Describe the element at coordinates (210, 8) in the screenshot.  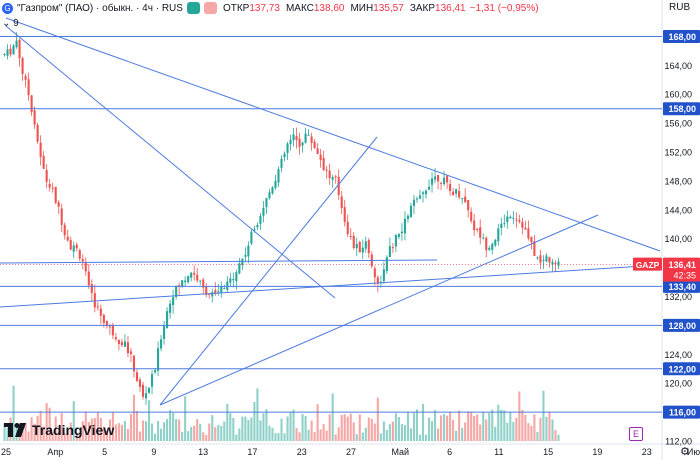
I see `compare-icon` at that location.